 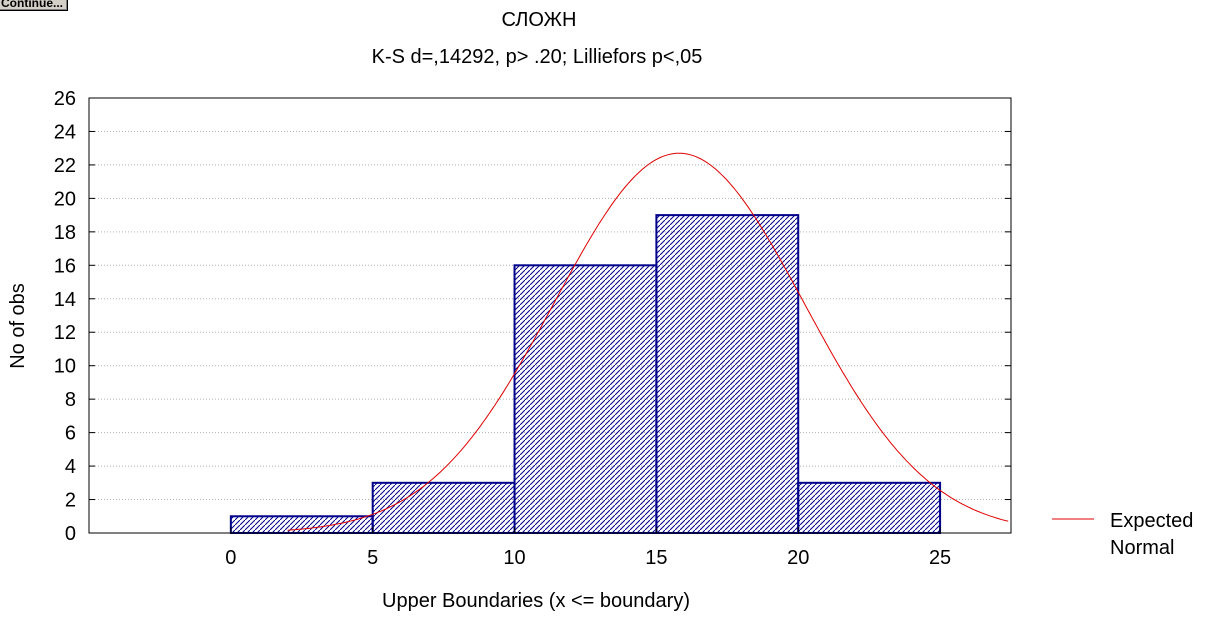 What do you see at coordinates (70, 534) in the screenshot?
I see `y-tick-label: 0` at bounding box center [70, 534].